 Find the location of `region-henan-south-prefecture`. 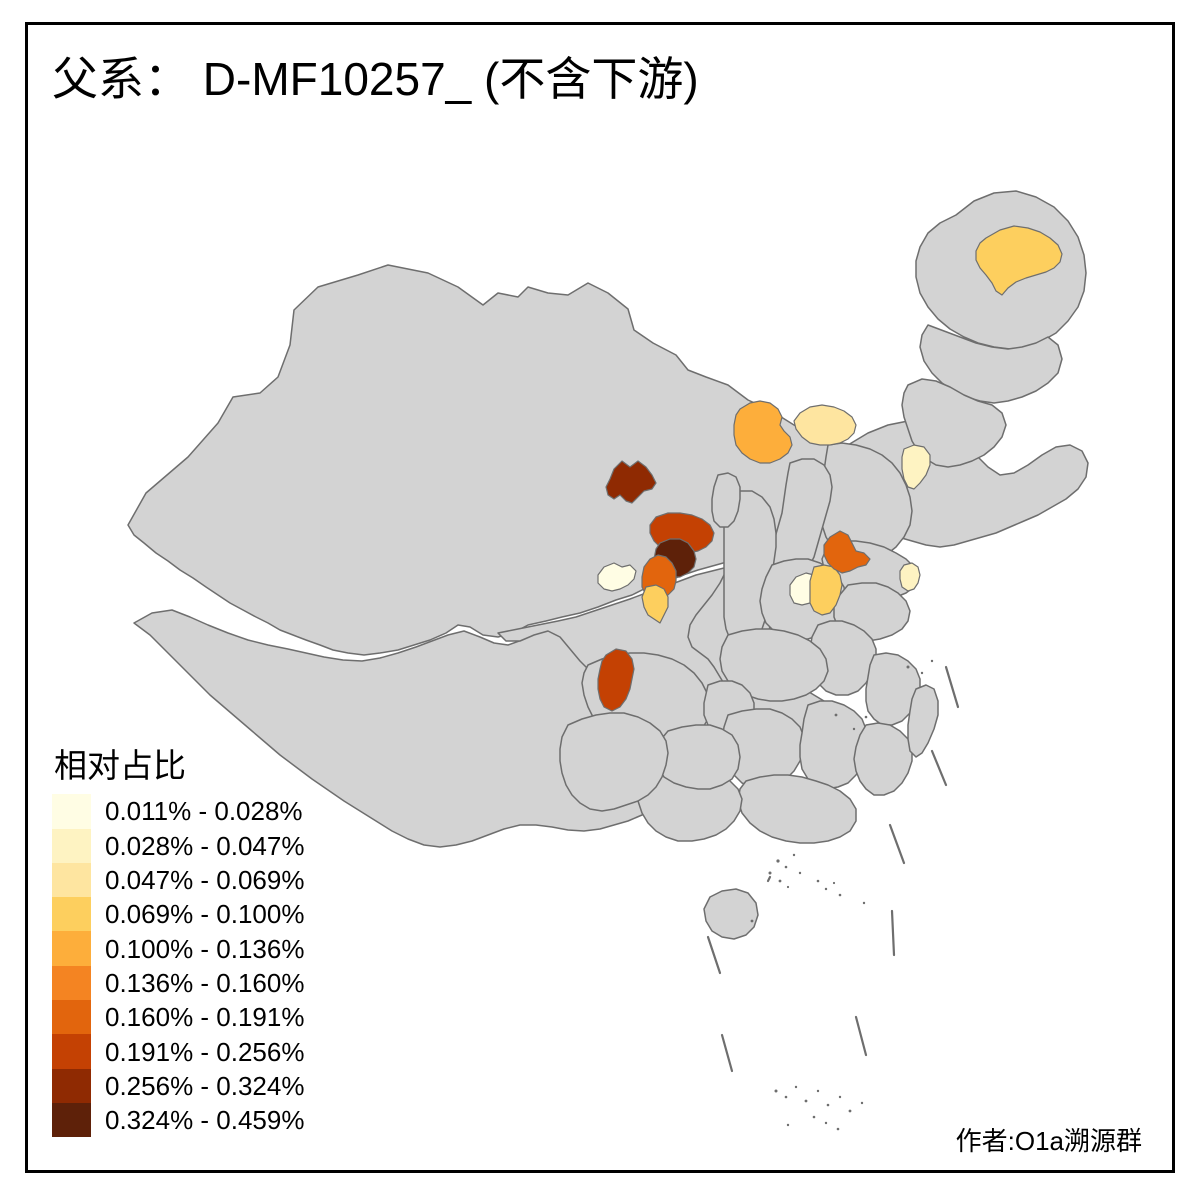

region-henan-south-prefecture is located at coordinates (847, 552).